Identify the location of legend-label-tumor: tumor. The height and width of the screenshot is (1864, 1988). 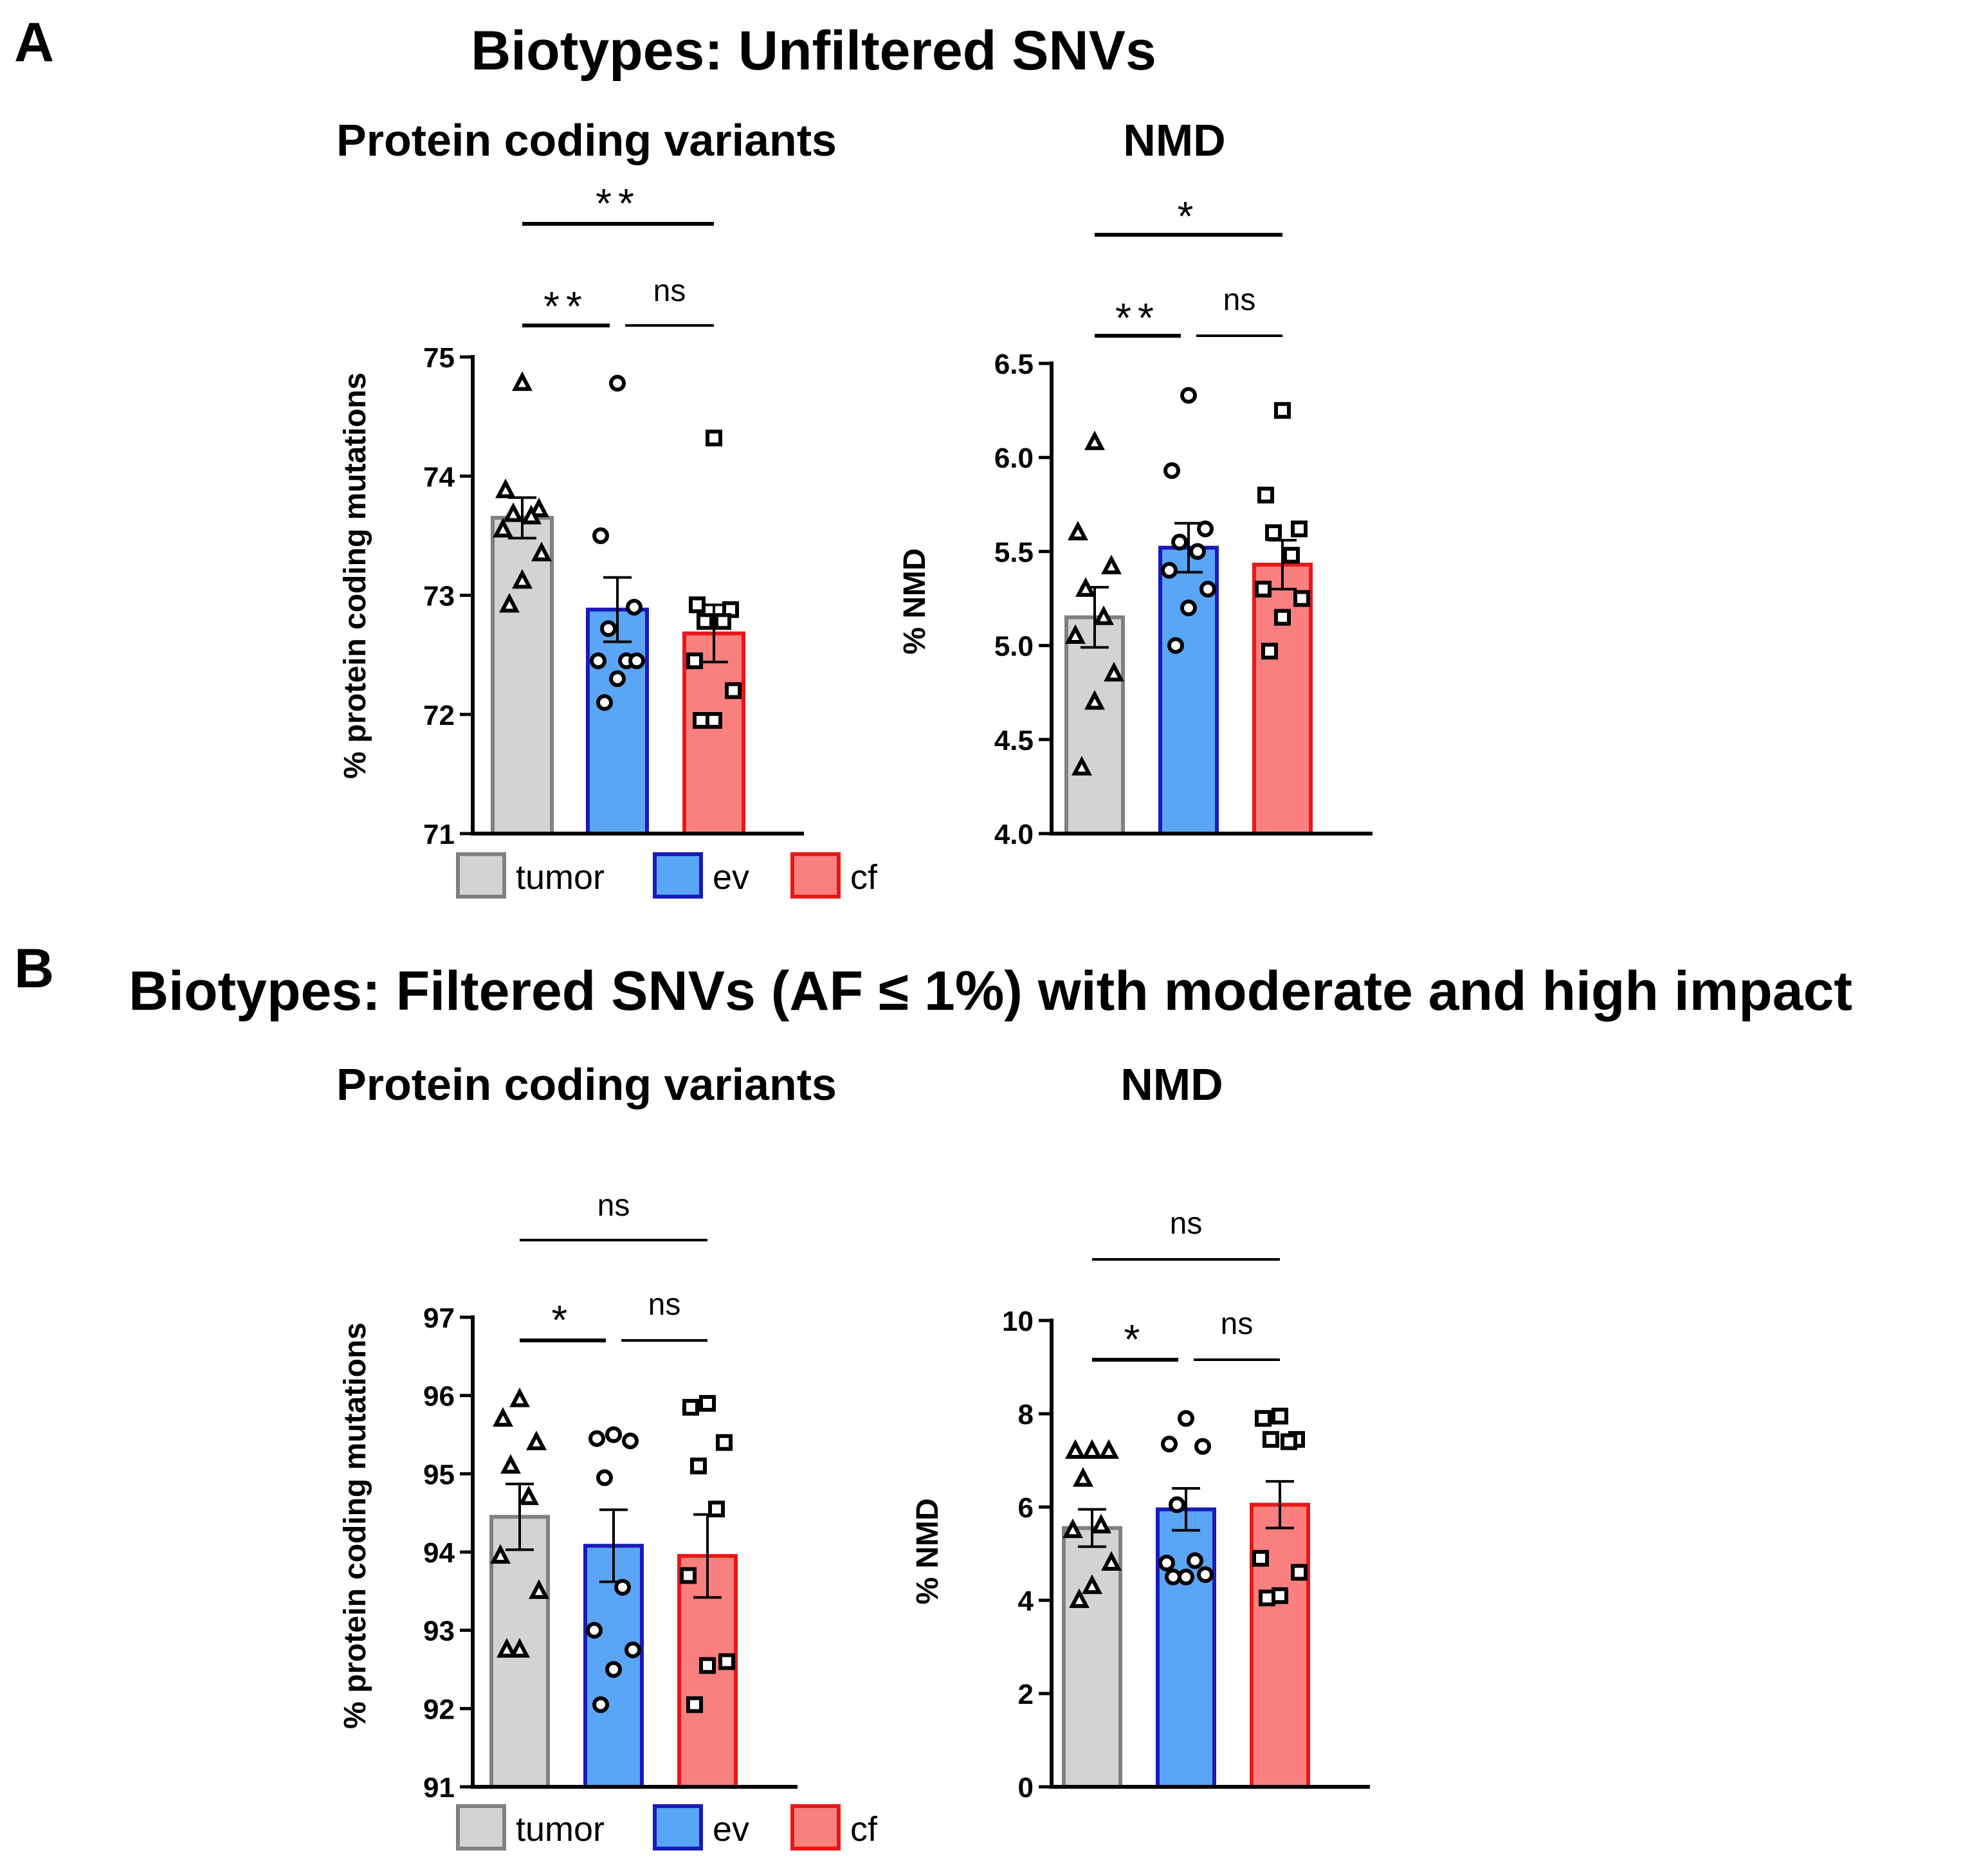
(560, 1829).